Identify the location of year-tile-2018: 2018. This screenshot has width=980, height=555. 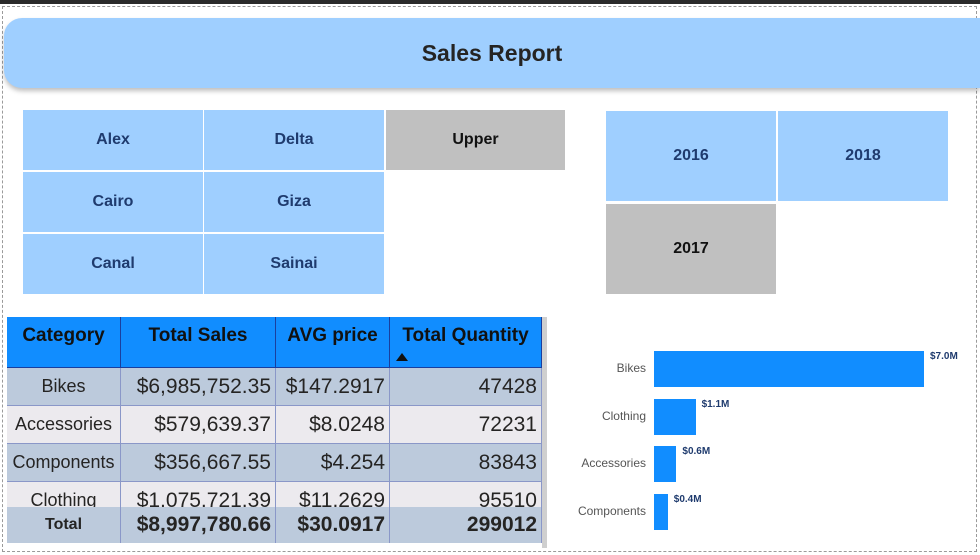
(863, 156).